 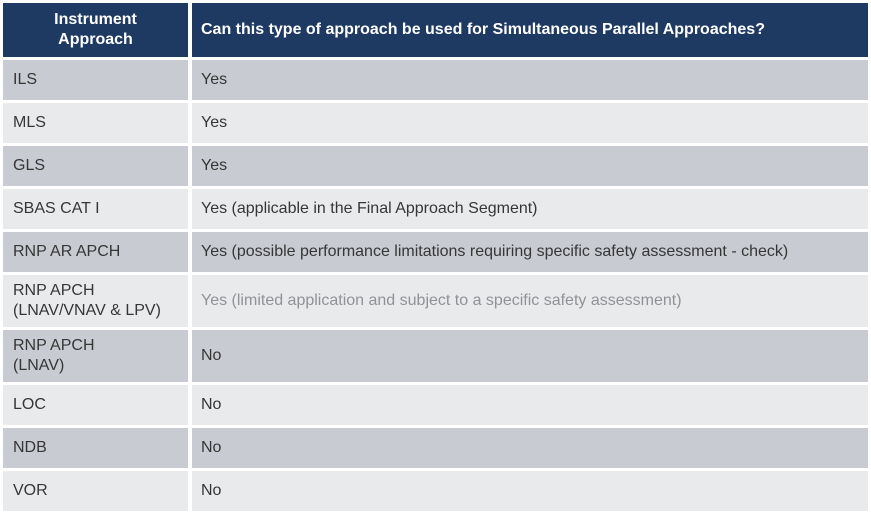 I want to click on approach-cell: ILS, so click(x=95, y=80).